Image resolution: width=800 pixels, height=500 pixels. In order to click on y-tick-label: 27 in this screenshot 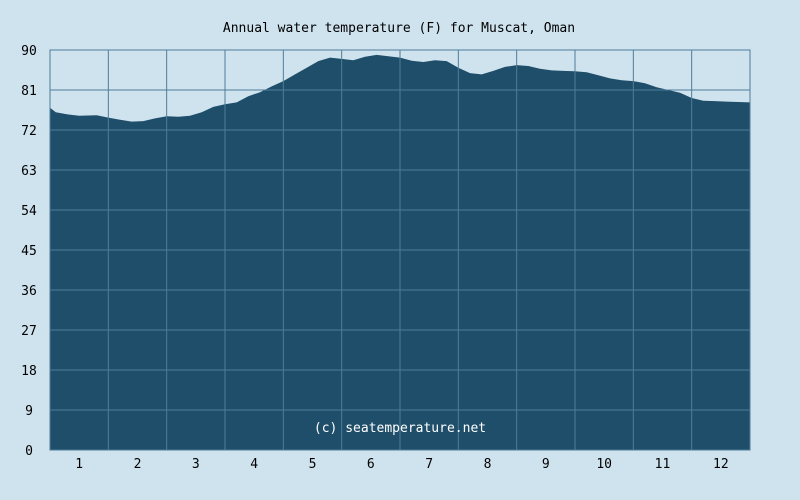, I will do `click(29, 331)`.